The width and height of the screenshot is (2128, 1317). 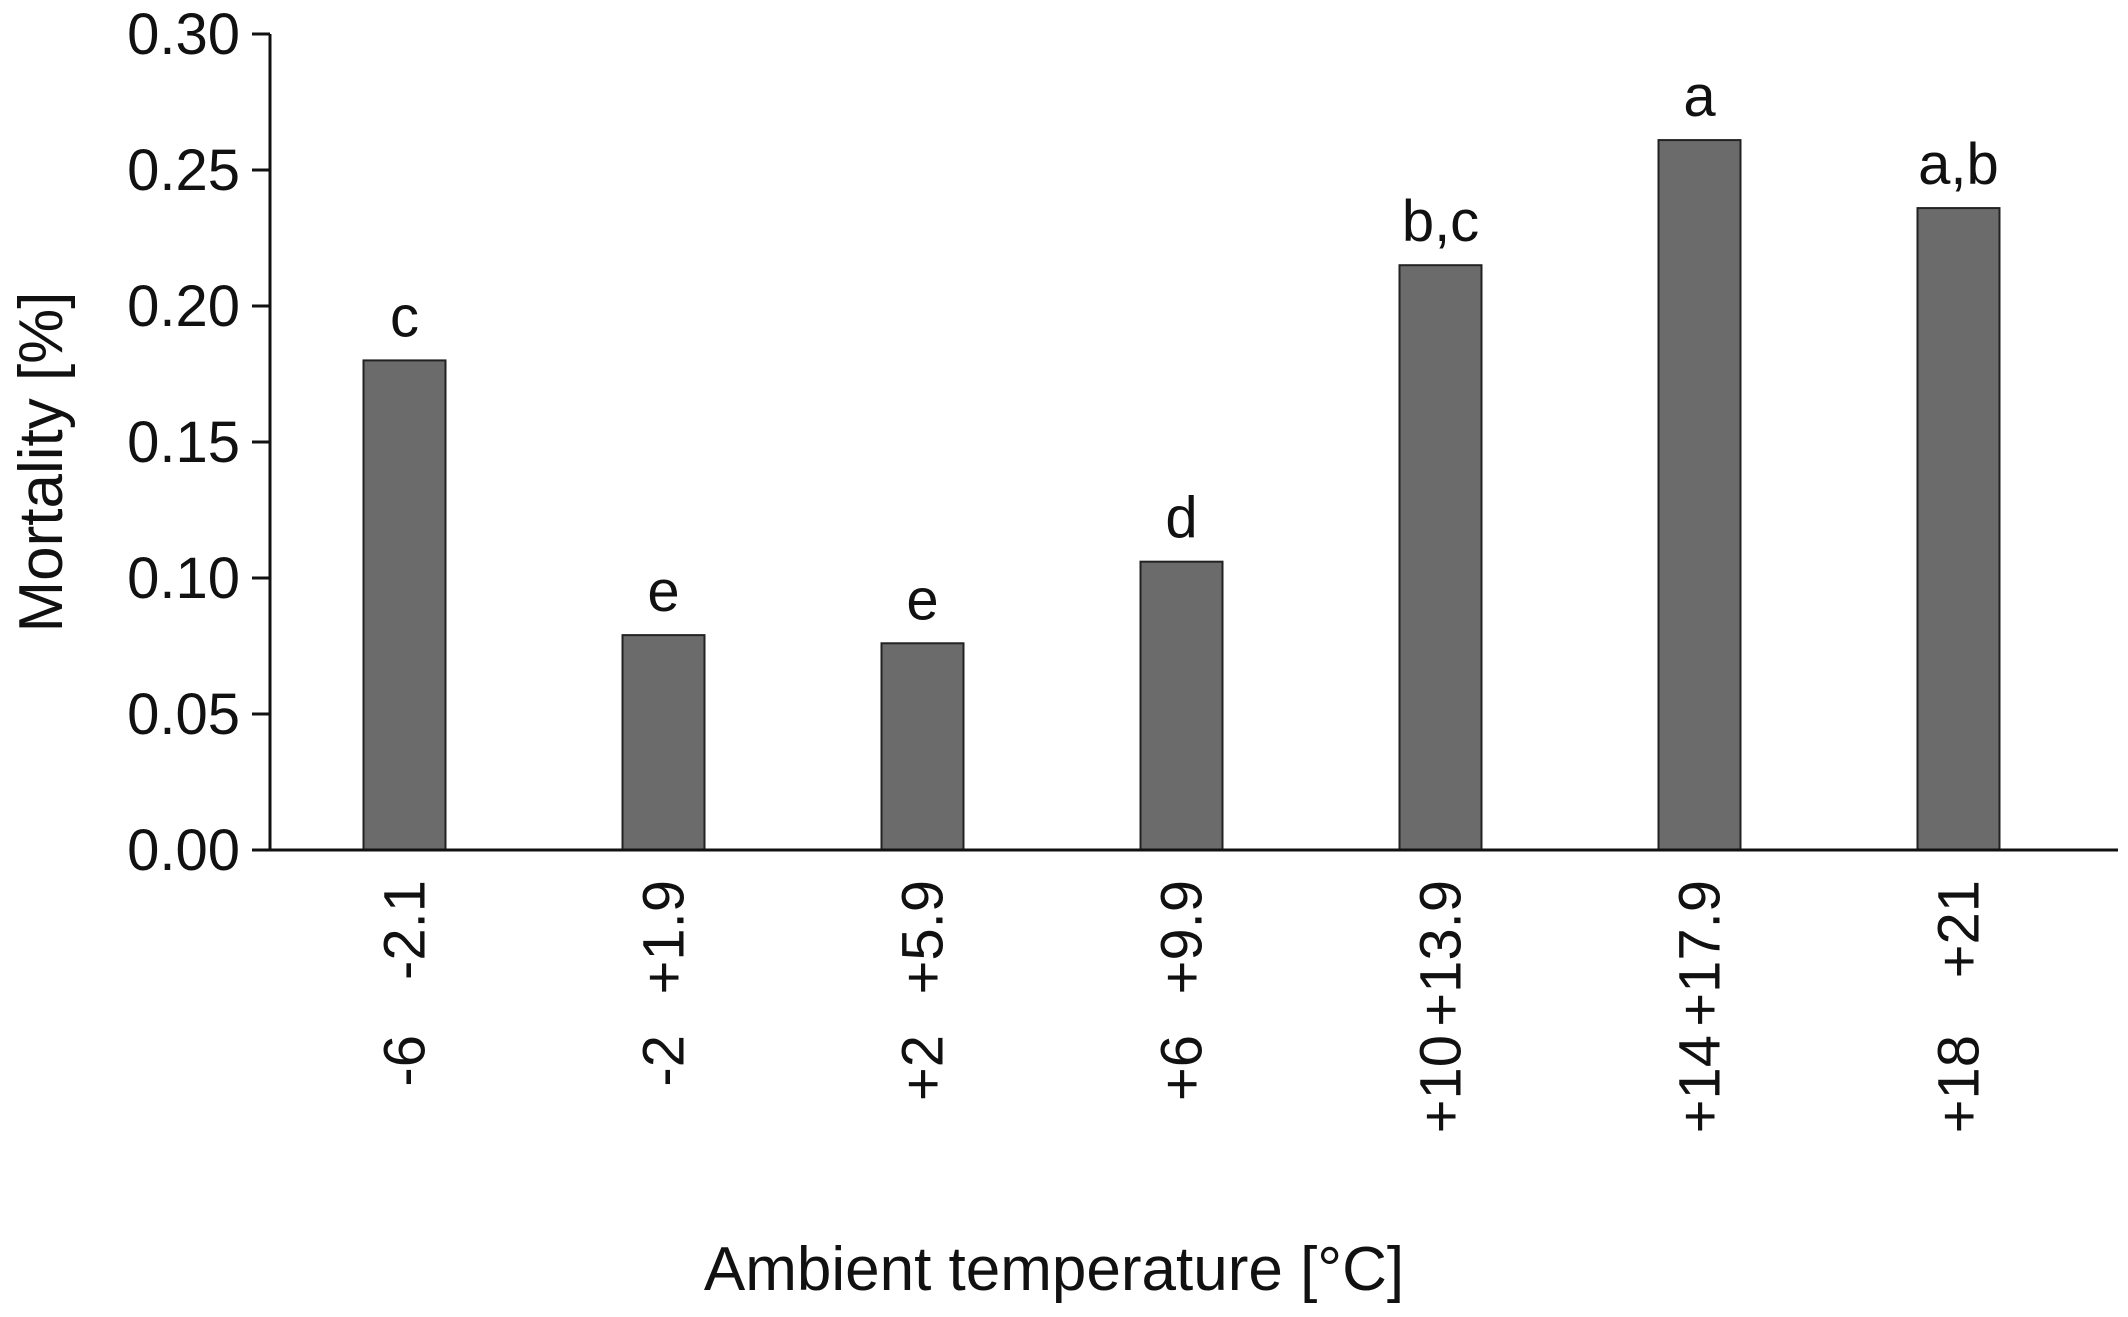 I want to click on category-label-upper: +17.9, so click(x=1700, y=953).